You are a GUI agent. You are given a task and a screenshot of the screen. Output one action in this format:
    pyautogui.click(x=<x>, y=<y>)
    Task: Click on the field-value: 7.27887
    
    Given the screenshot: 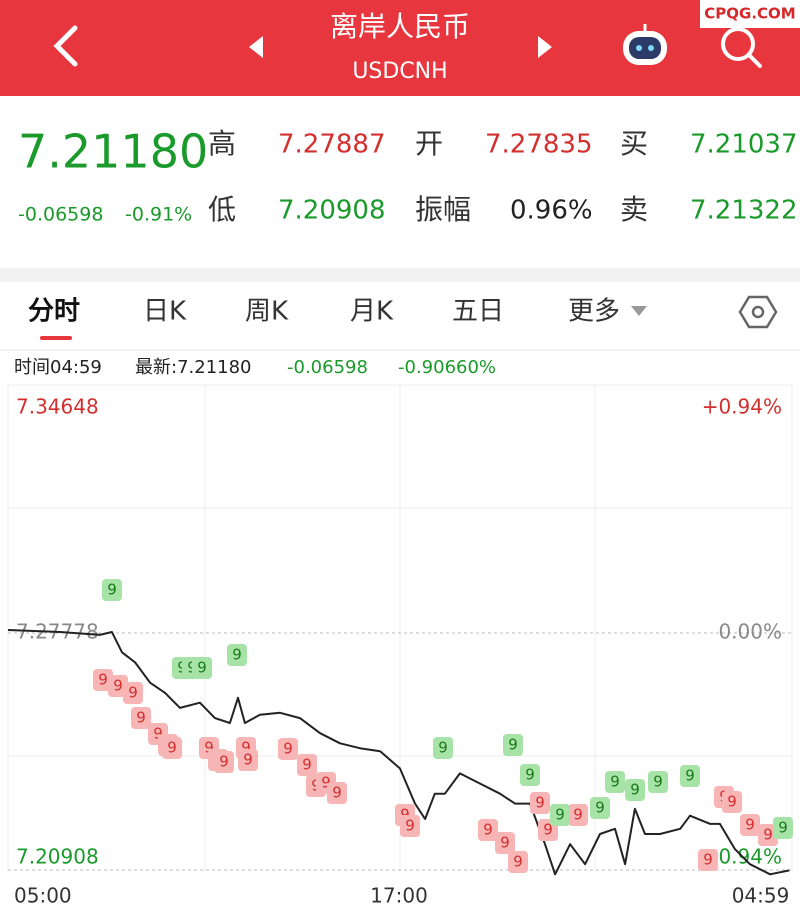 What is the action you would take?
    pyautogui.click(x=332, y=145)
    